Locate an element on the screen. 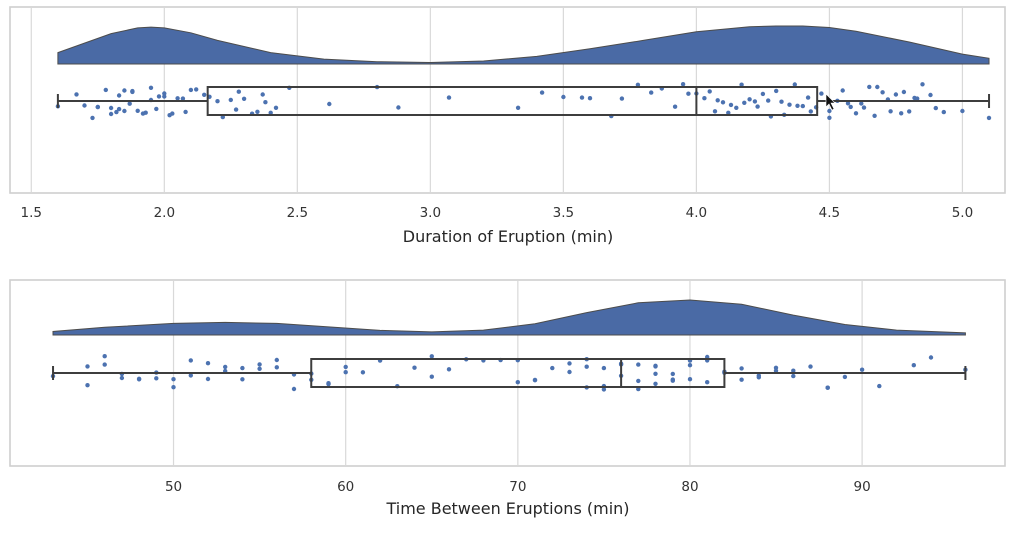  x-tick-label: 90 is located at coordinates (862, 487).